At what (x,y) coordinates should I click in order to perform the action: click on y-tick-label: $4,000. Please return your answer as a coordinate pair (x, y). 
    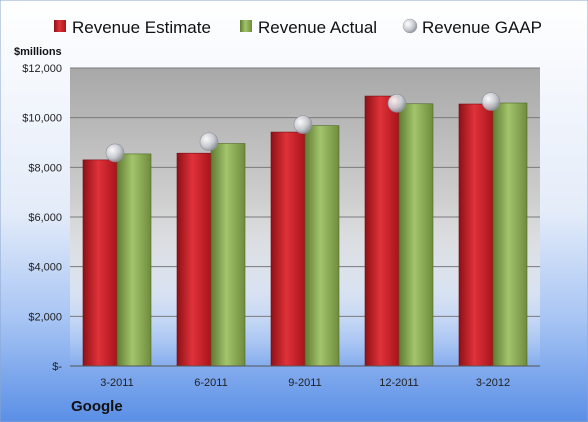
    Looking at the image, I should click on (45, 268).